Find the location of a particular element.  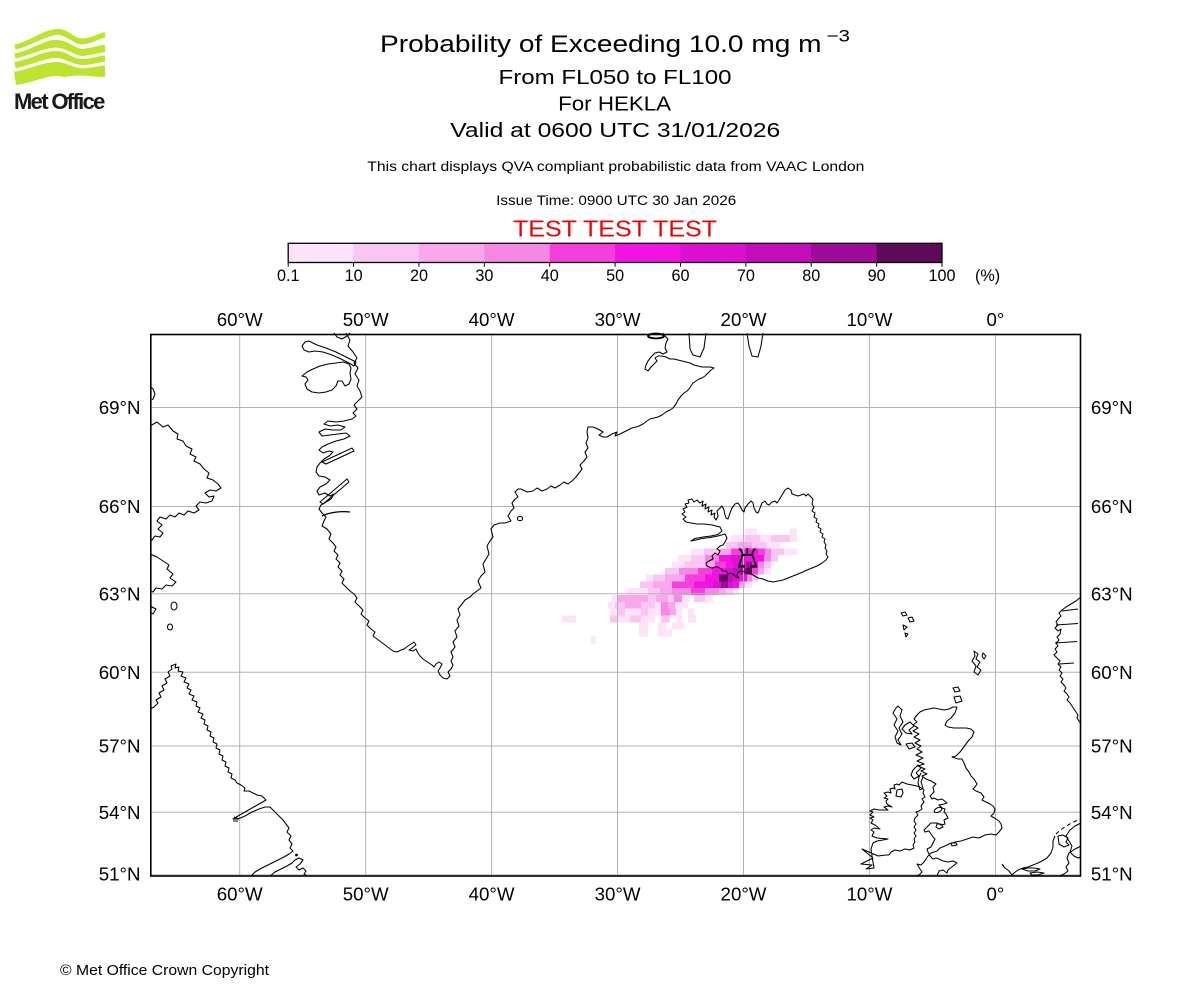

svg-text: Met Office is located at coordinates (59, 101).